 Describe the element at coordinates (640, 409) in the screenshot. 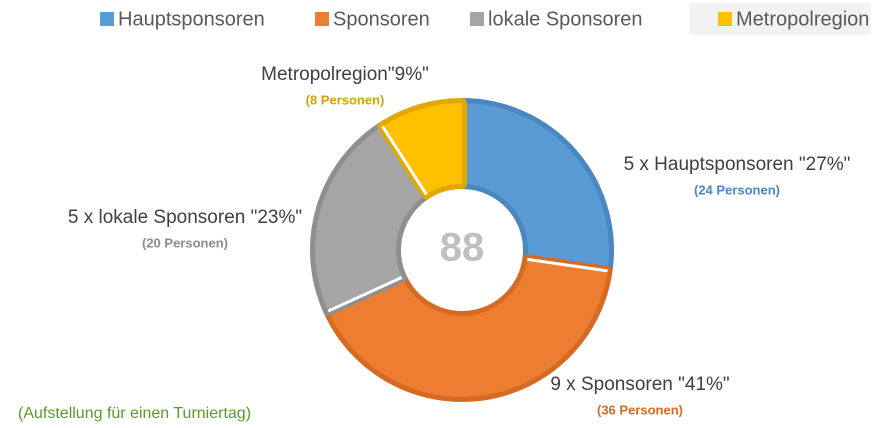

I see `slice-value-label: (36 Personen)` at that location.